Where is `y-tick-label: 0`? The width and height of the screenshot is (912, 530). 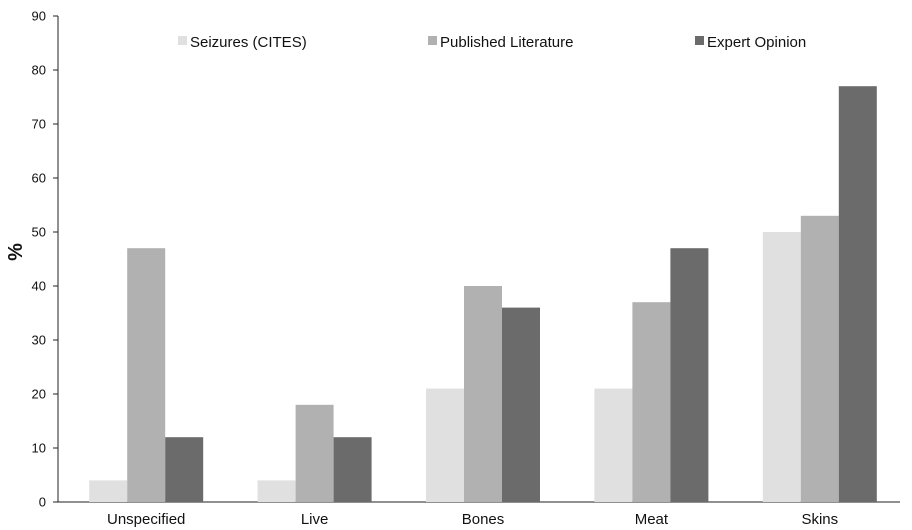 y-tick-label: 0 is located at coordinates (42, 502).